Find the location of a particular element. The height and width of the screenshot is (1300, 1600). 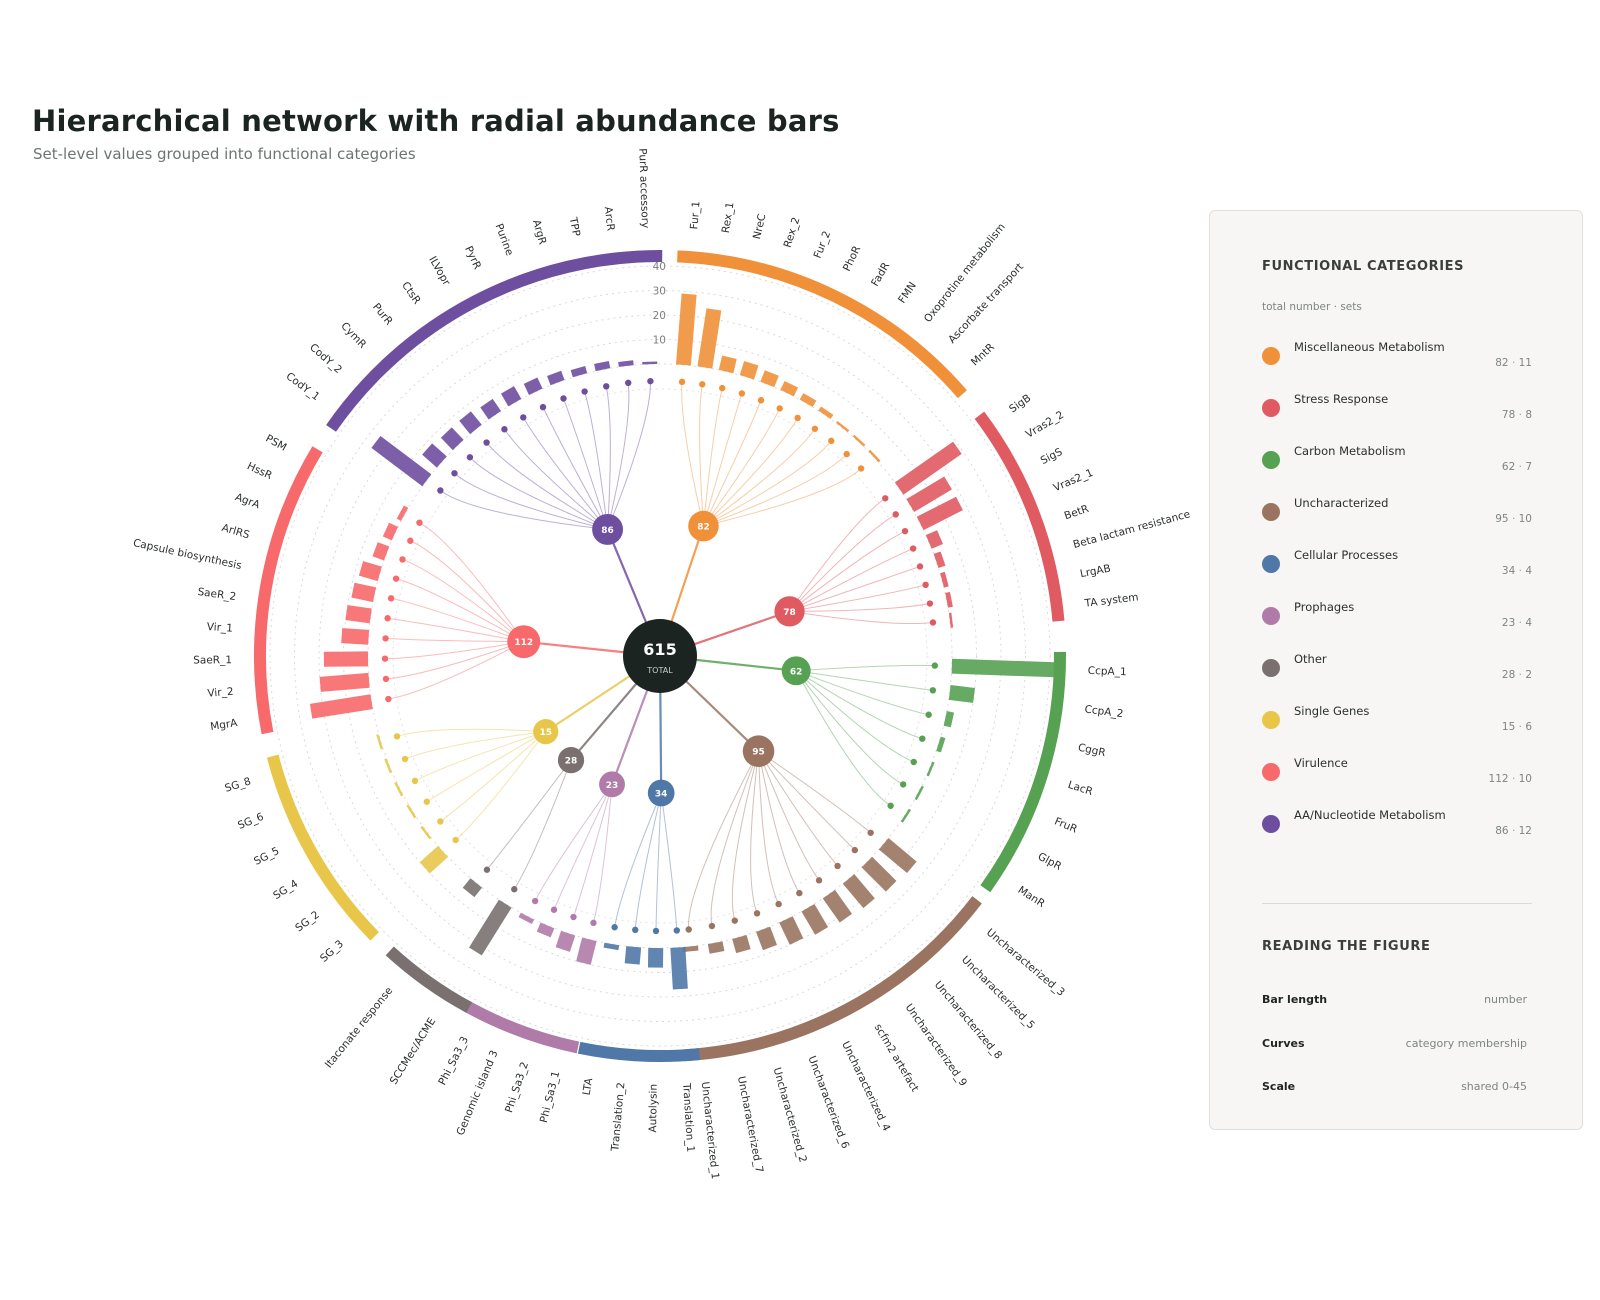

set-label: CggR is located at coordinates (1092, 751).